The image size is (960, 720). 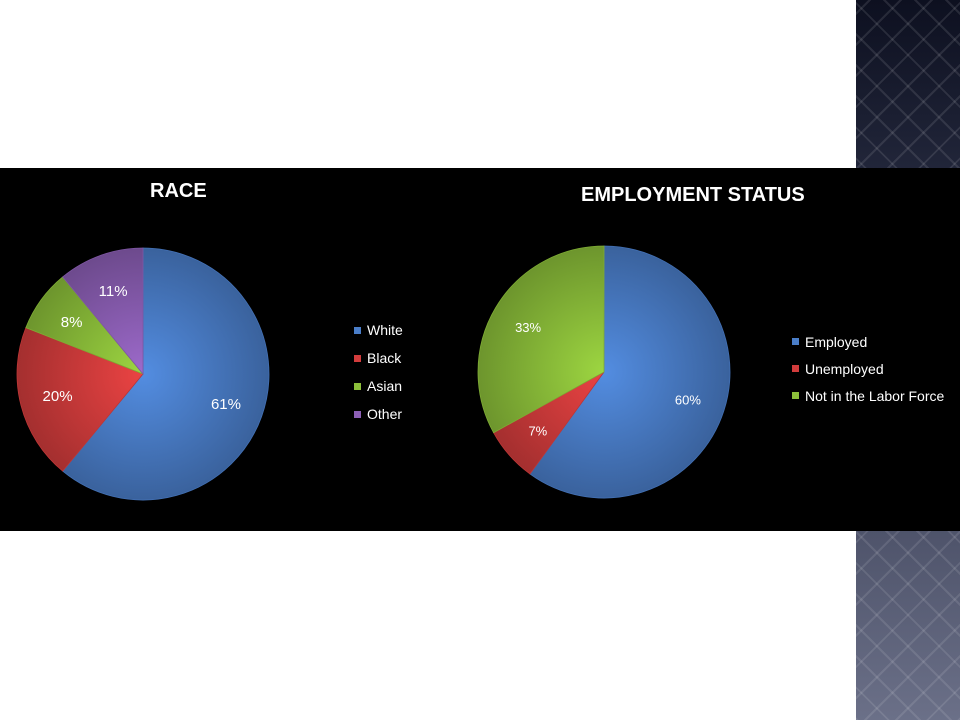 I want to click on legend-label: Black, so click(x=384, y=358).